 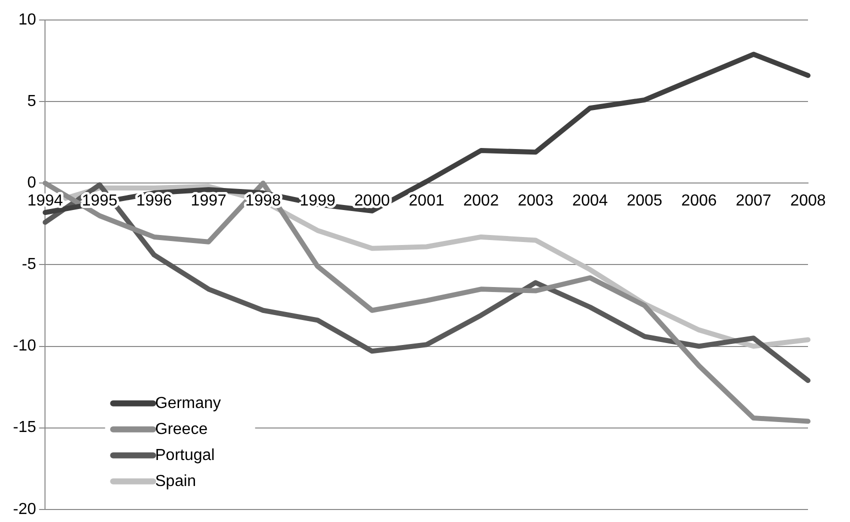 I want to click on x-tick-label: 1998, so click(x=263, y=201).